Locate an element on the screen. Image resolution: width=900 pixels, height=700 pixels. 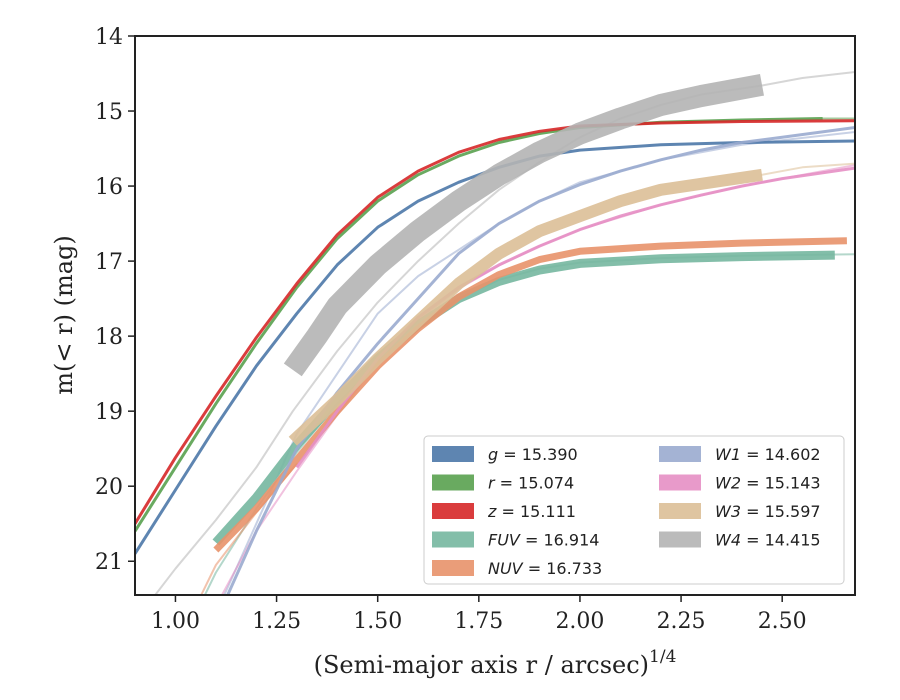
legend-entry-nuv: NUV = 16.733 is located at coordinates (545, 568).